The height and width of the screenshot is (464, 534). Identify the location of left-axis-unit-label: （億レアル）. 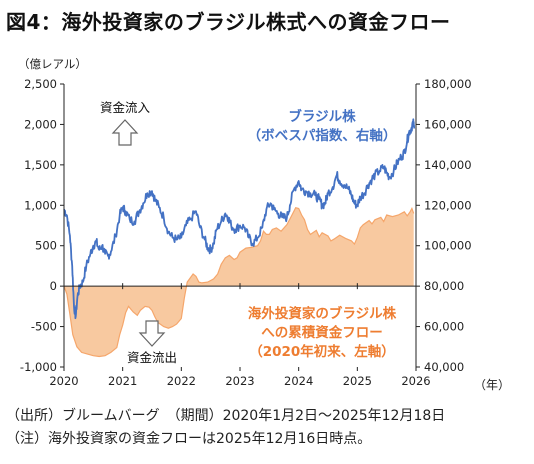
(52, 64).